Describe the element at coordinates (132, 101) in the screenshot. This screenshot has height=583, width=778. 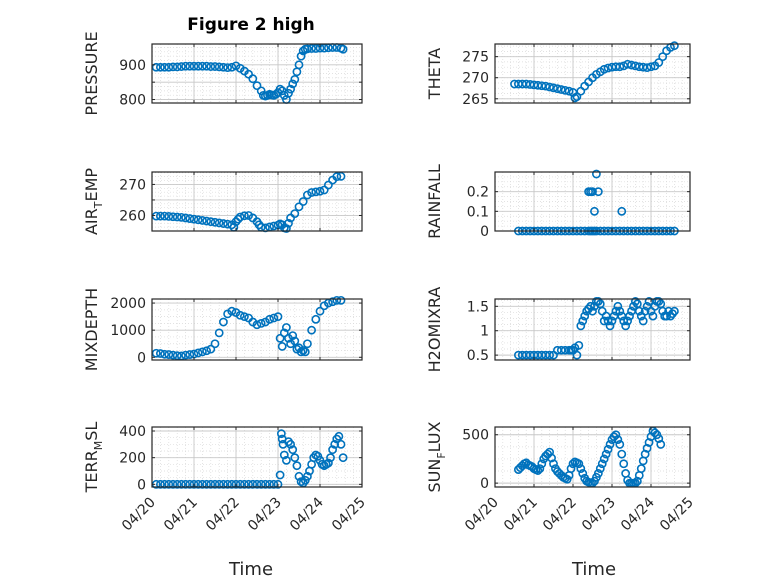
I see `y-tick-label: 800` at that location.